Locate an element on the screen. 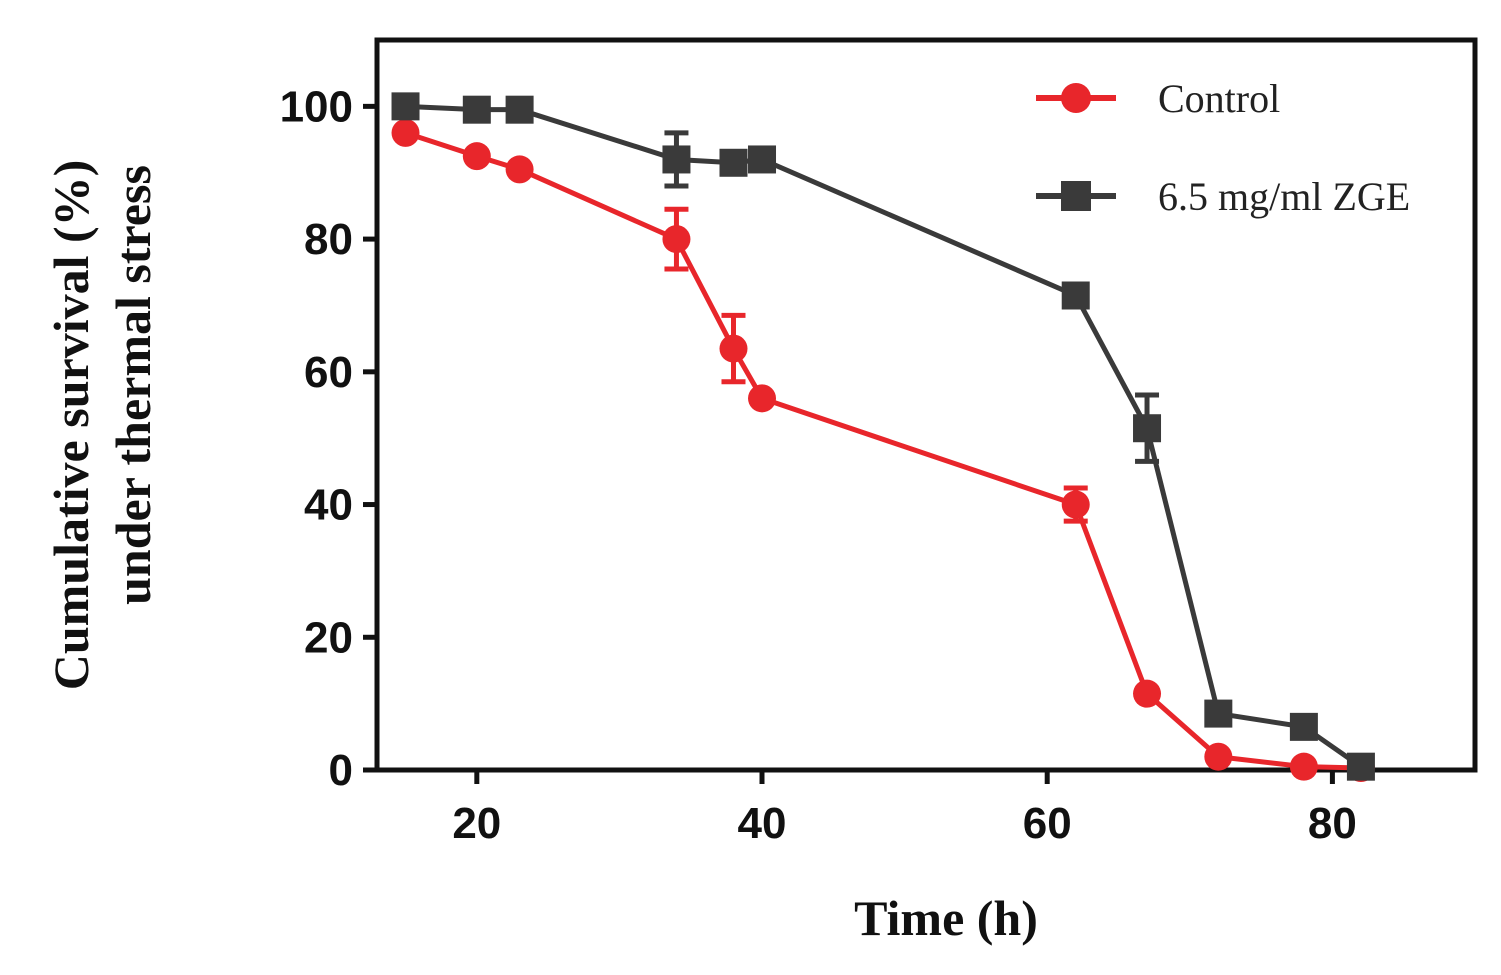 The image size is (1501, 975). y-tick-label: 60 is located at coordinates (328, 372).